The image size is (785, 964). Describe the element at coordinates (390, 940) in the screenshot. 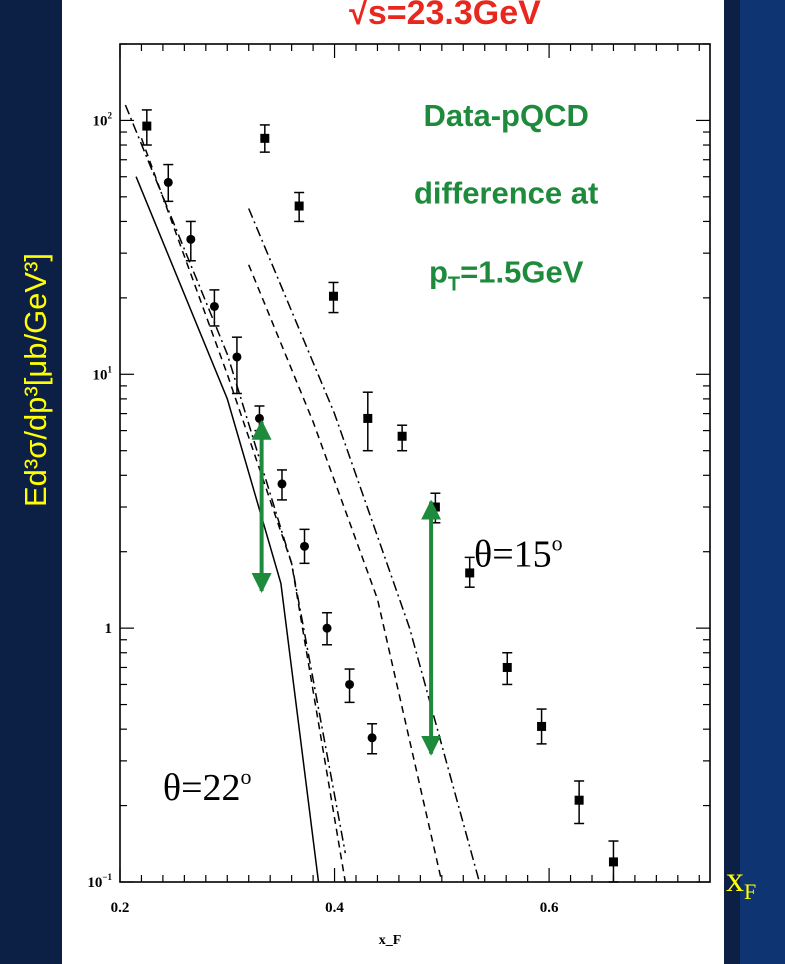

I see `x-axis-label: x_F` at that location.